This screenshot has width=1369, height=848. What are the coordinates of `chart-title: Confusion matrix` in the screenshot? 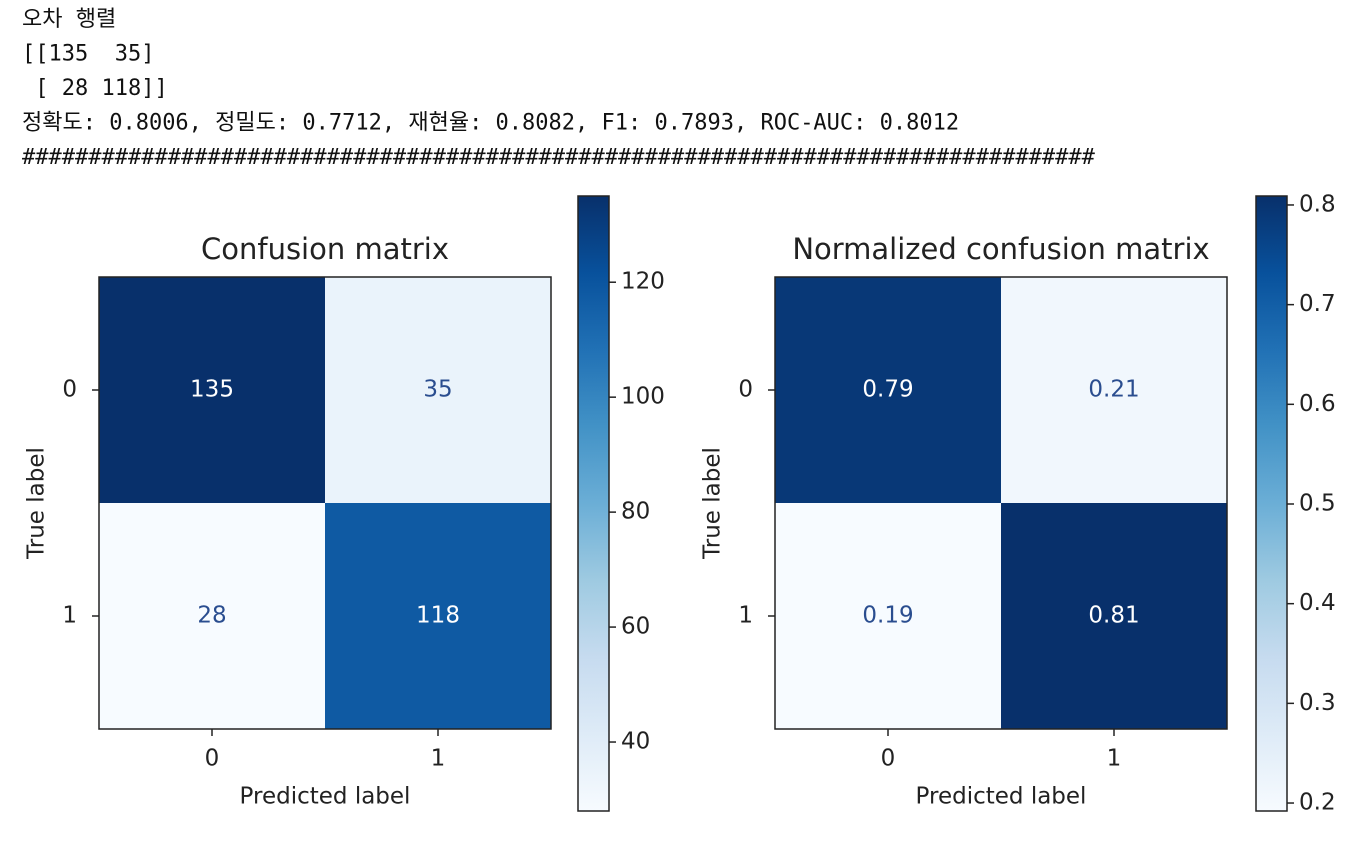 It's located at (325, 249).